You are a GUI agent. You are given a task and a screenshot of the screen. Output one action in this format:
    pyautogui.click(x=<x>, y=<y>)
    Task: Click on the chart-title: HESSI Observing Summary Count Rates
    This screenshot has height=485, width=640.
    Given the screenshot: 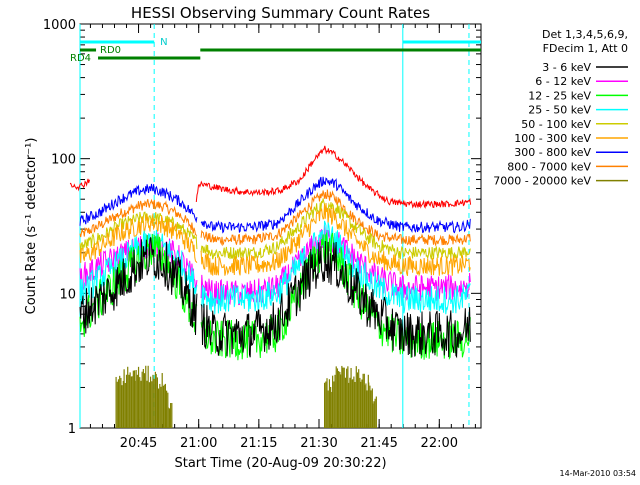 What is the action you would take?
    pyautogui.click(x=280, y=13)
    